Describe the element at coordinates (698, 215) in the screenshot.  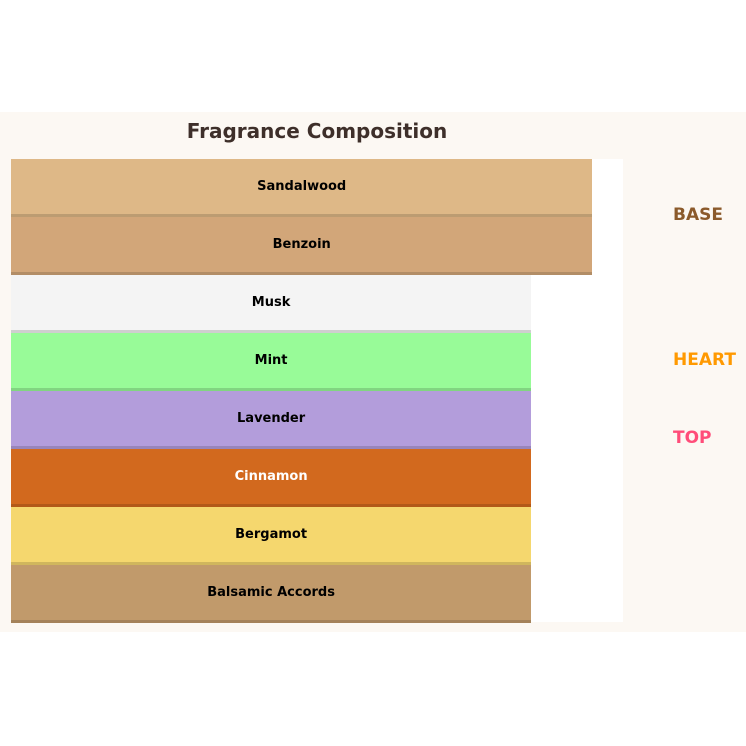
I see `annotation-base: BASE` at that location.